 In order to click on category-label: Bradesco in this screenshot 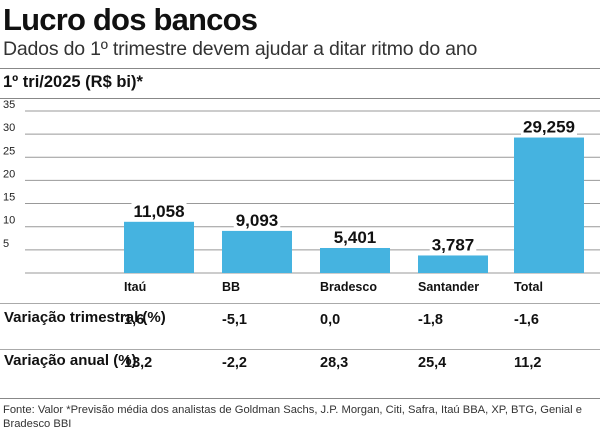, I will do `click(348, 287)`.